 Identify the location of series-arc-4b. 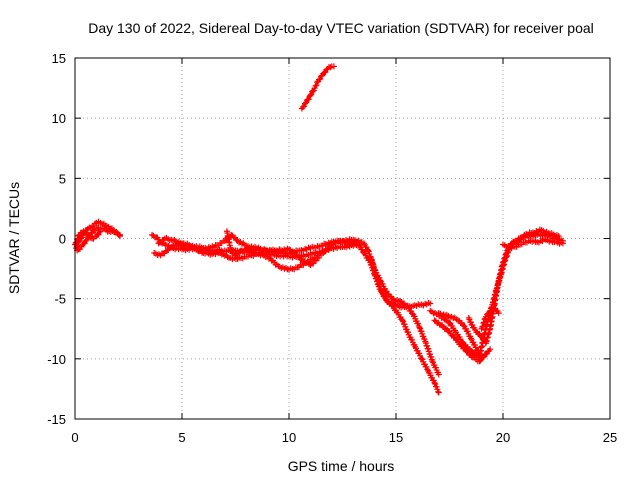
(459, 341).